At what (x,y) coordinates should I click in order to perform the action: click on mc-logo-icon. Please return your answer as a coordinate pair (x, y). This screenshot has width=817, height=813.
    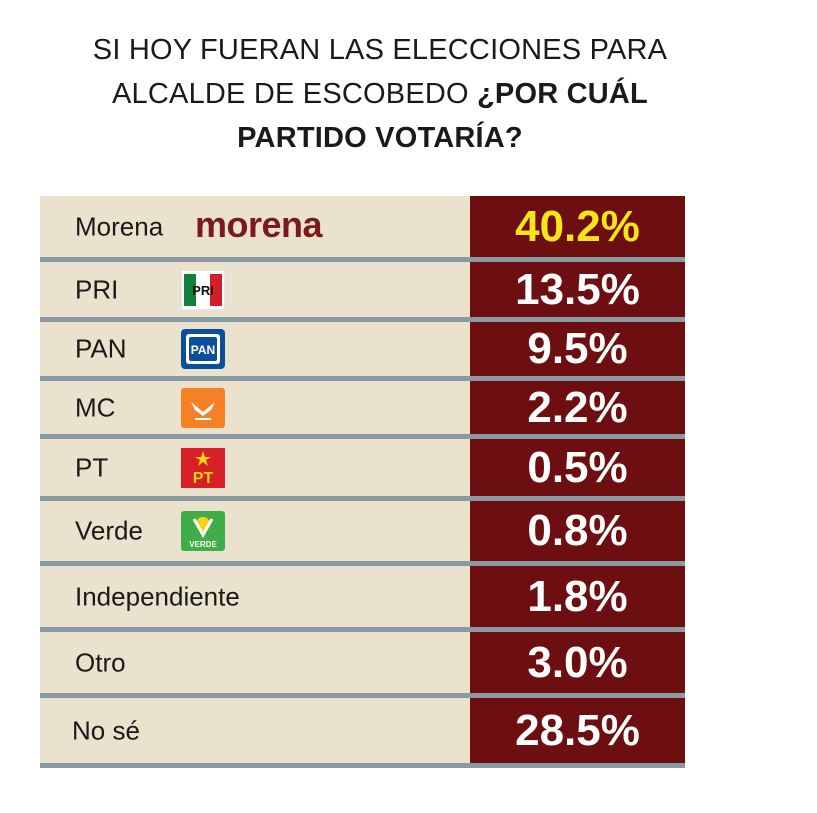
    Looking at the image, I should click on (203, 407).